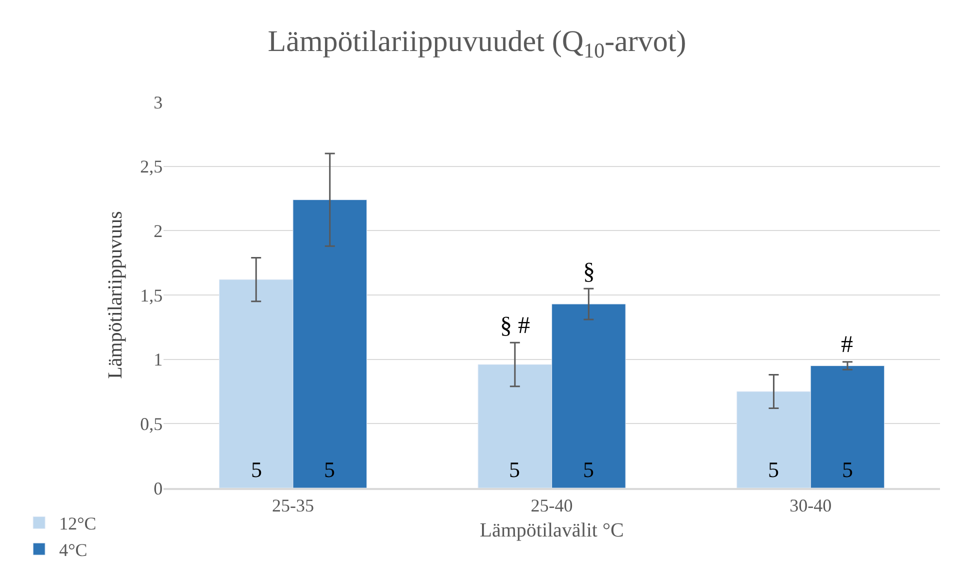  Describe the element at coordinates (158, 360) in the screenshot. I see `y-tick-label: 1` at that location.